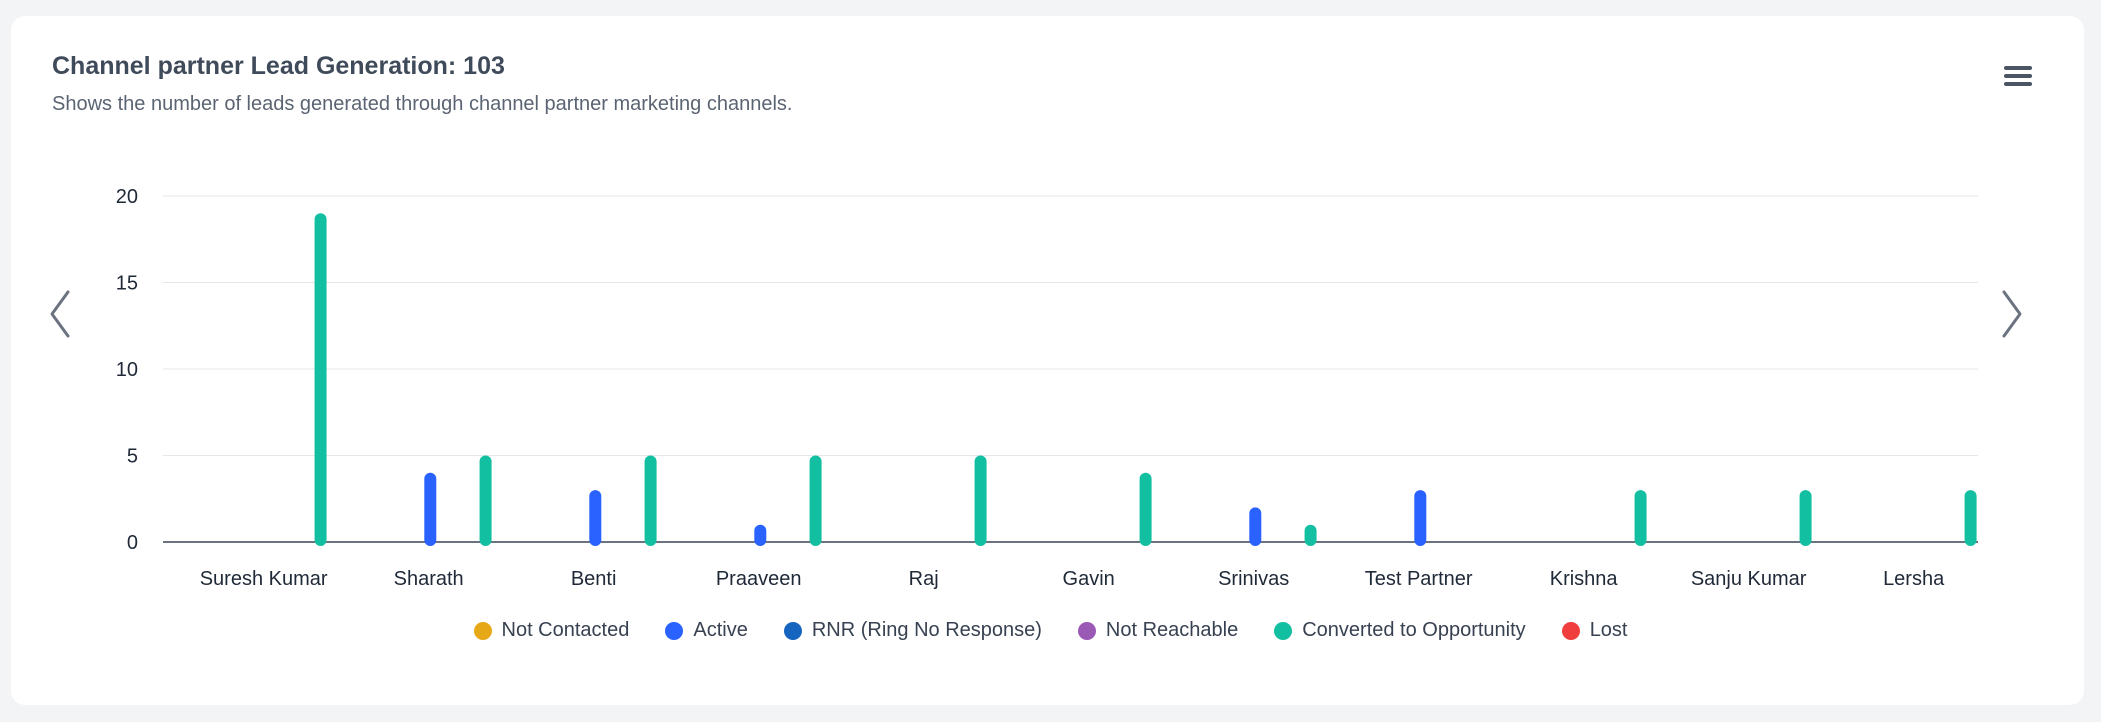 This screenshot has height=722, width=2101. I want to click on legend-label: Lost, so click(1608, 630).